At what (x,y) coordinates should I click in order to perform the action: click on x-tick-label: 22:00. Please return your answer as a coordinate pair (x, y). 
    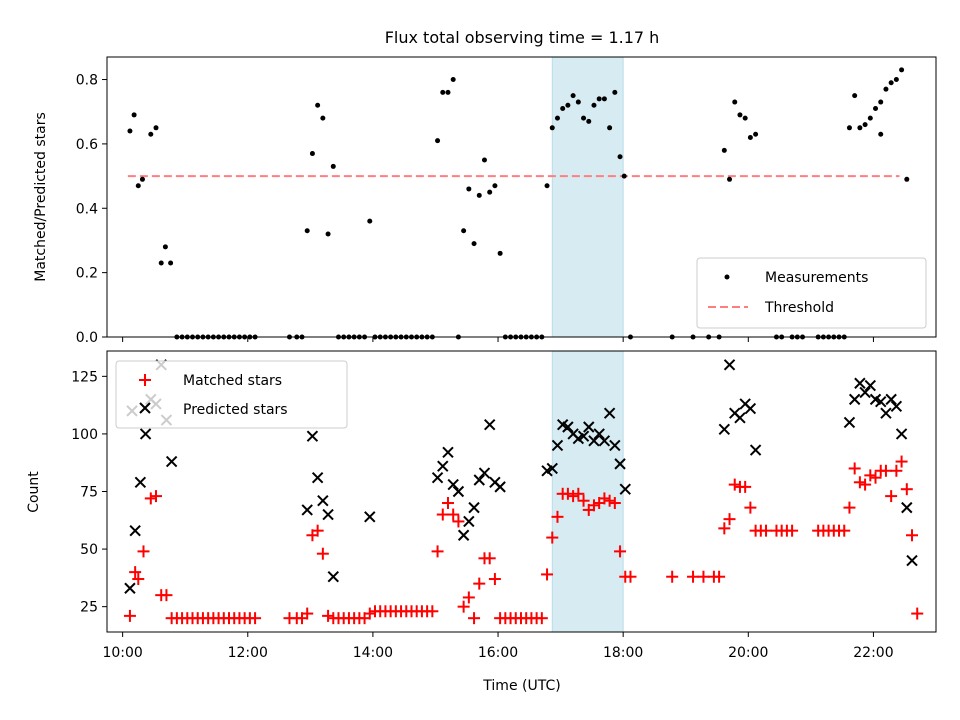
    Looking at the image, I should click on (873, 653).